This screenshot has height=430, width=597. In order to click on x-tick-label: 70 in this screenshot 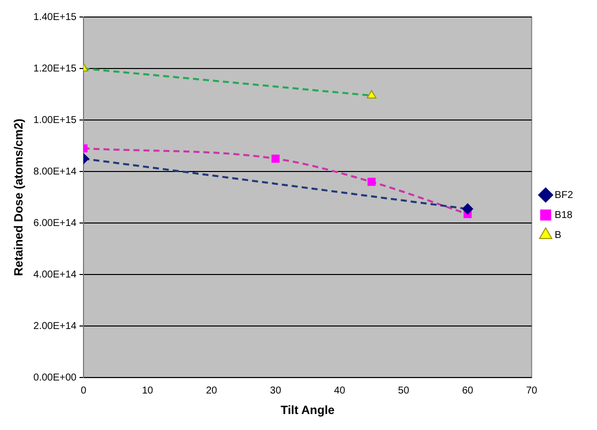, I will do `click(532, 390)`.